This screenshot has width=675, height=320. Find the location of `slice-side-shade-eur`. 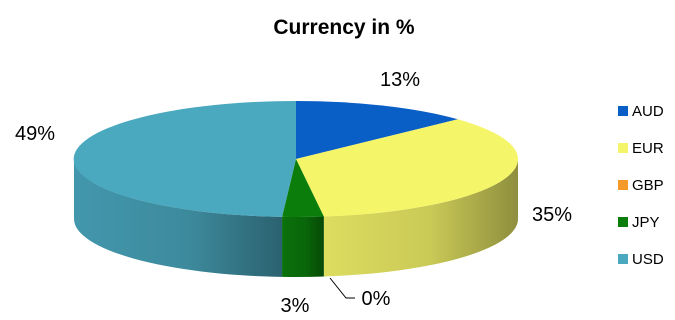

slice-side-shade-eur is located at coordinates (420, 218).